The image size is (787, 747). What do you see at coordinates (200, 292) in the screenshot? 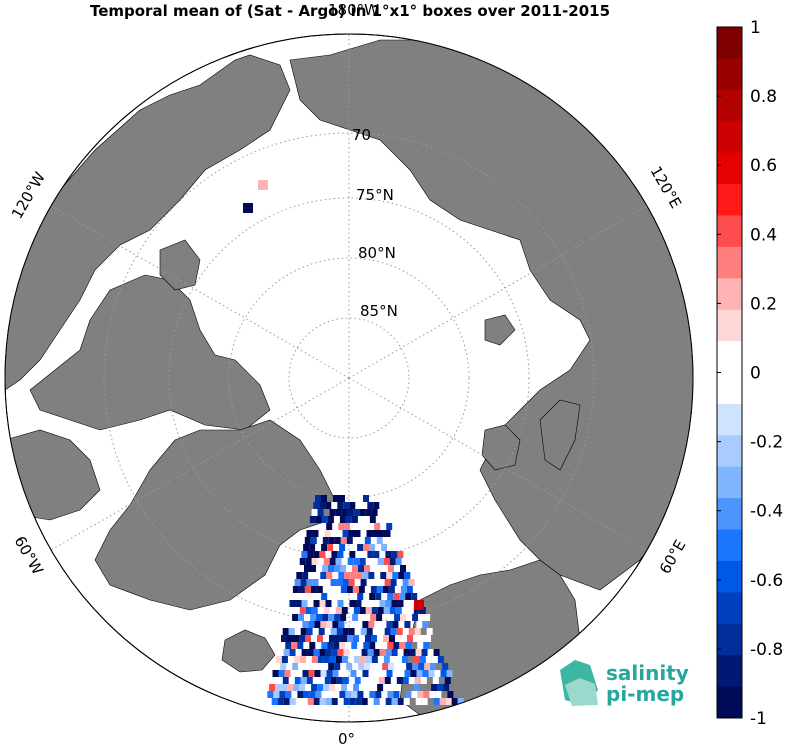
I see `meridian-120w` at bounding box center [200, 292].